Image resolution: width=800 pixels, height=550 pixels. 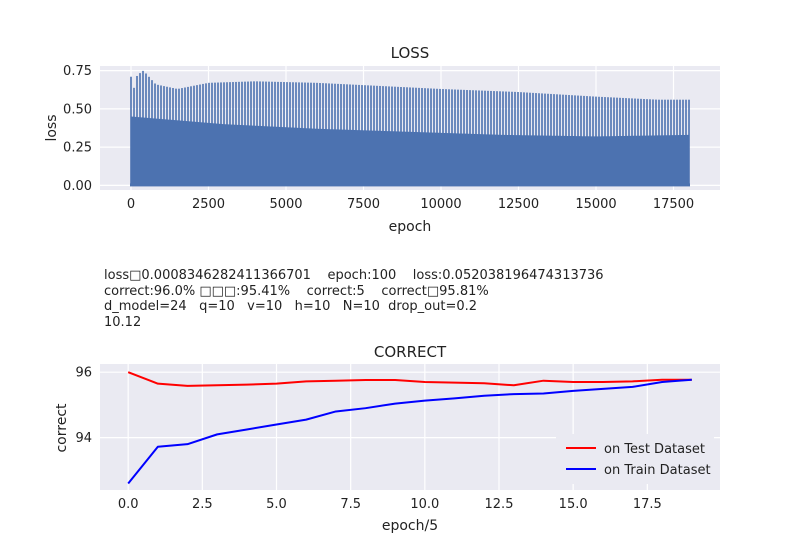 I want to click on correct-x-tick-labels: 0.0 2.5 5.0 7.5 10.0 12.5 15.0 17.5, so click(x=390, y=504).